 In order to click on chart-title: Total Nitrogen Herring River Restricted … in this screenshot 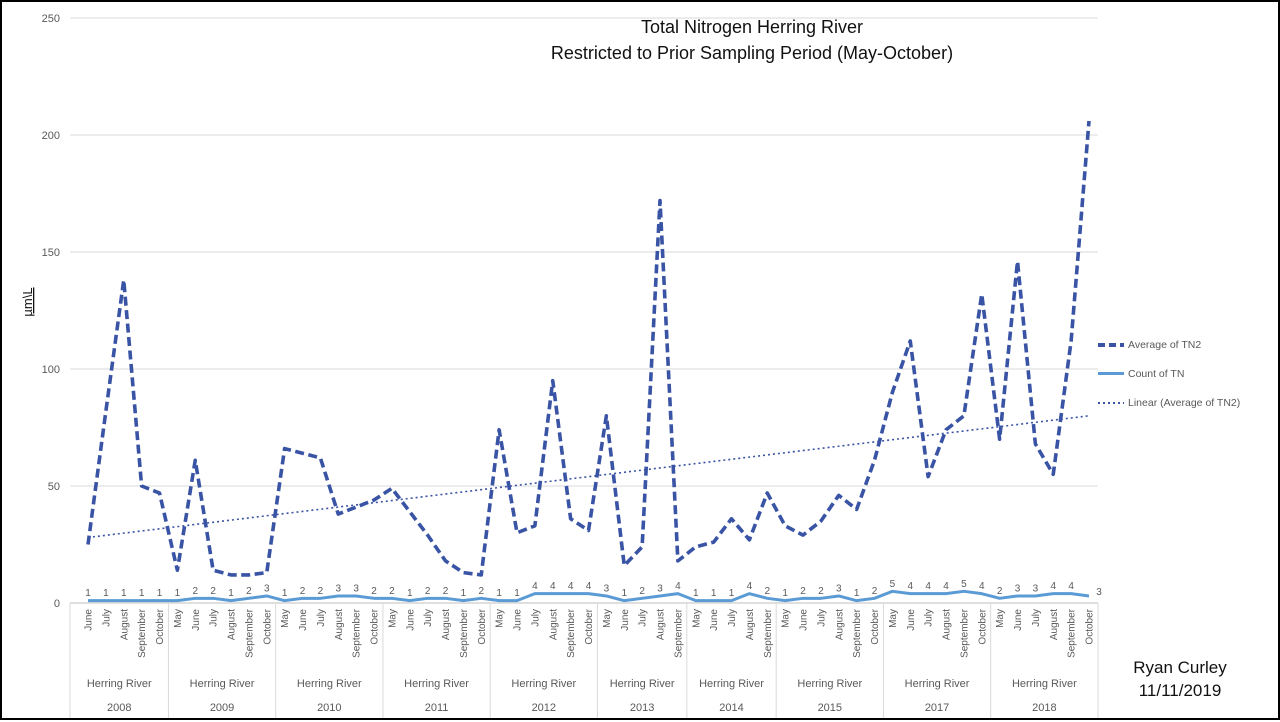, I will do `click(751, 40)`.